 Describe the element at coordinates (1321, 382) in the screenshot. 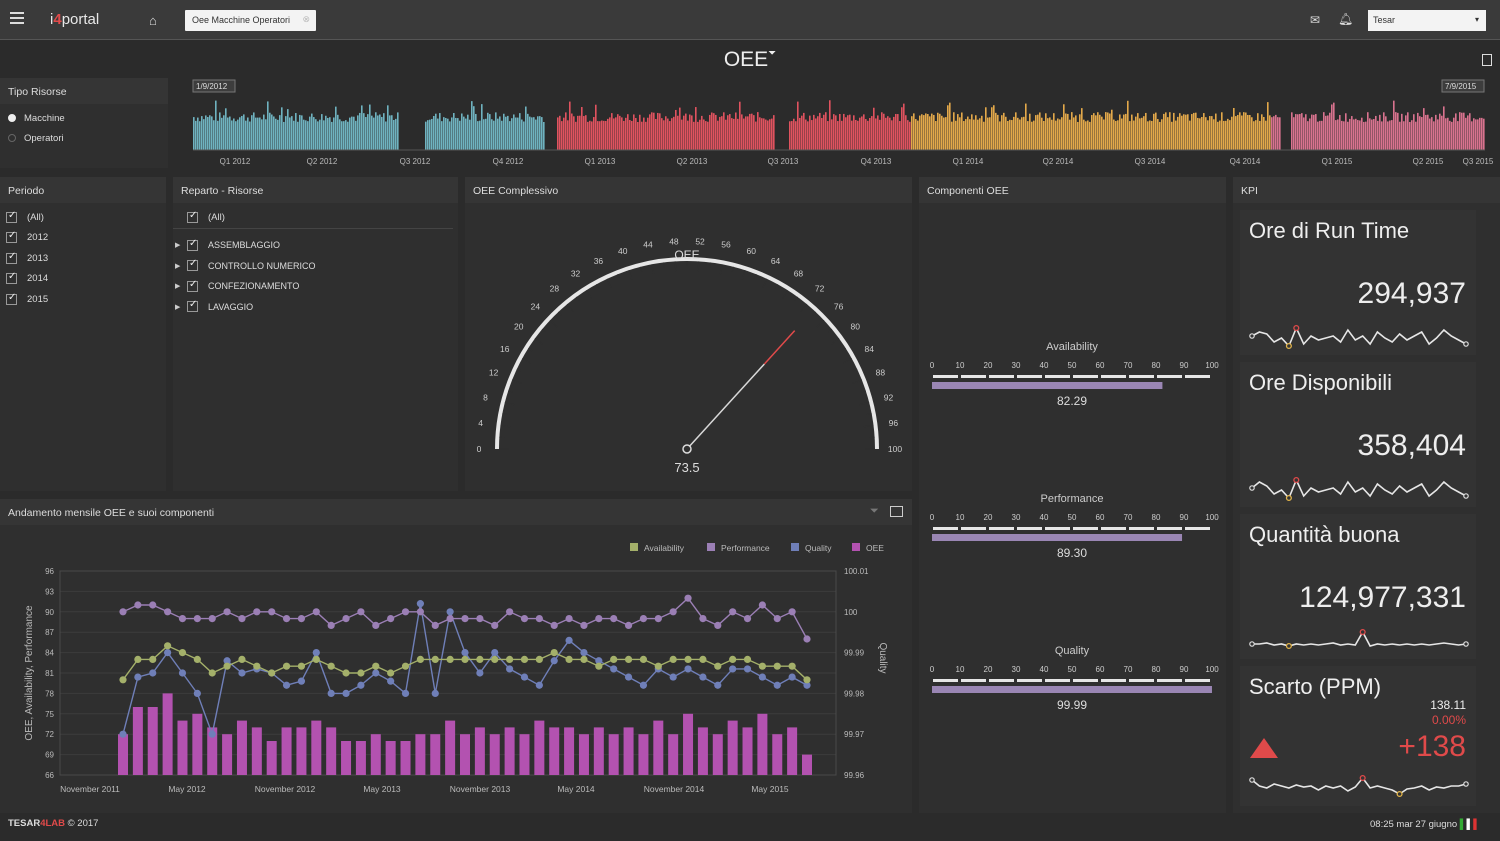

I see `kpi-card-title: Ore Disponibili` at that location.